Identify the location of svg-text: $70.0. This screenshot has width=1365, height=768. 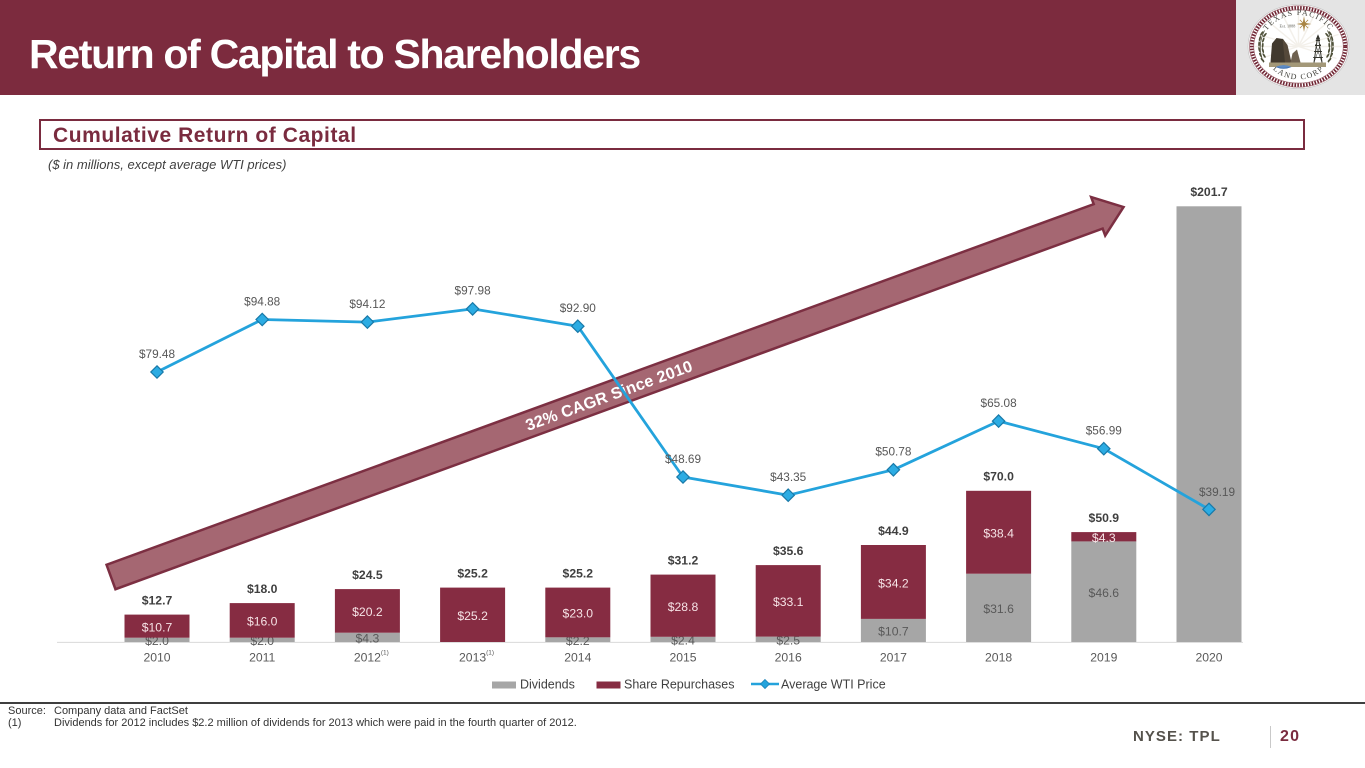
(998, 477).